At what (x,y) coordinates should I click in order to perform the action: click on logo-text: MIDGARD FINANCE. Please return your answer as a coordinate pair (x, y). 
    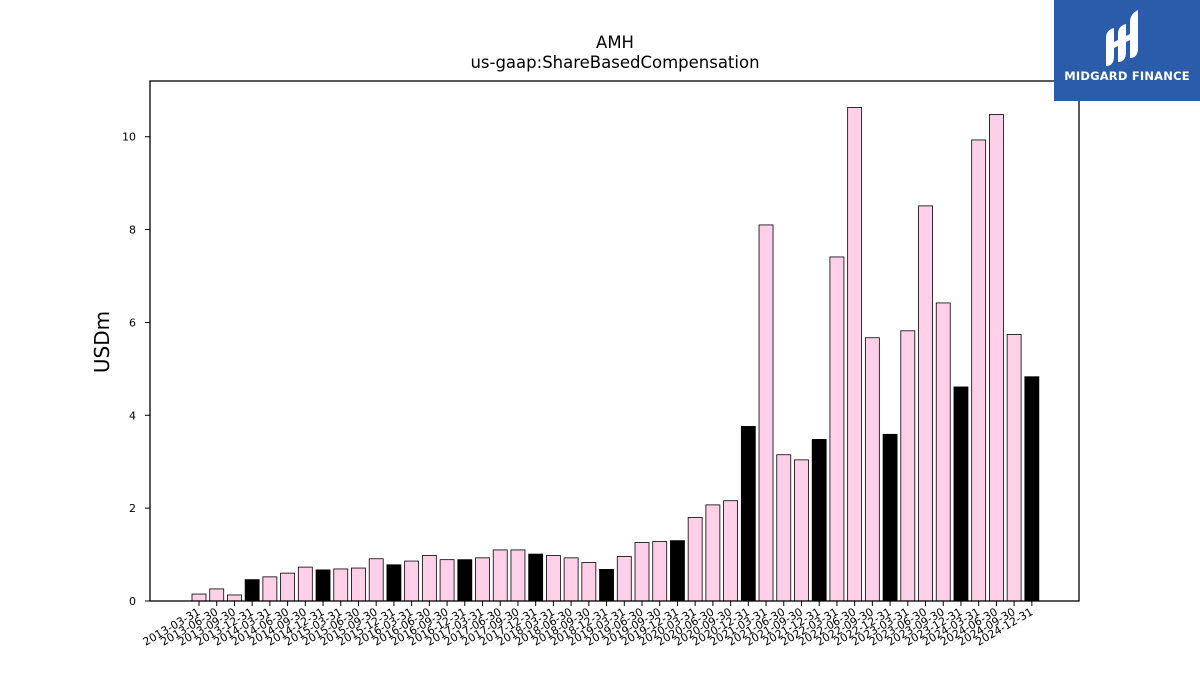
    Looking at the image, I should click on (1127, 76).